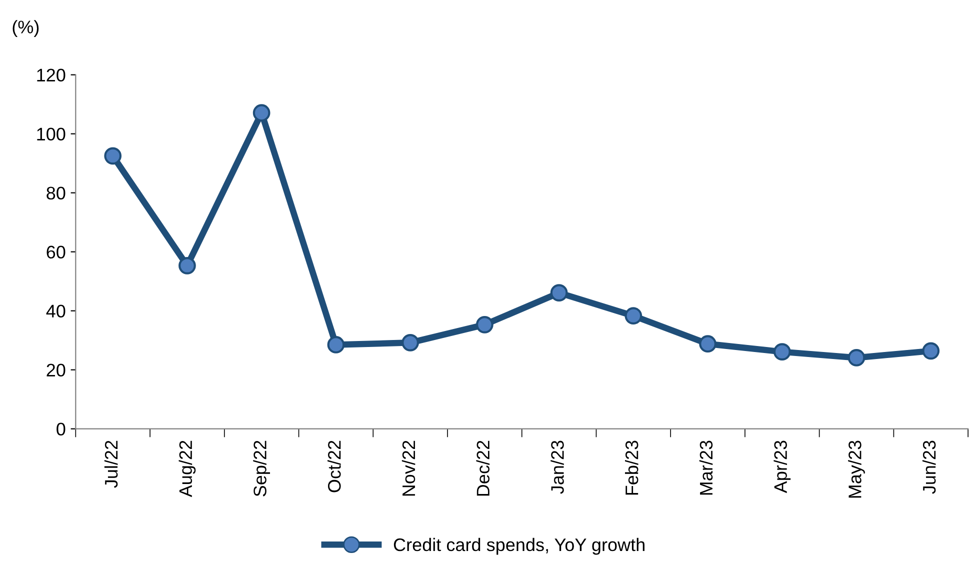 The width and height of the screenshot is (970, 571). I want to click on y-tick-label: 0, so click(61, 429).